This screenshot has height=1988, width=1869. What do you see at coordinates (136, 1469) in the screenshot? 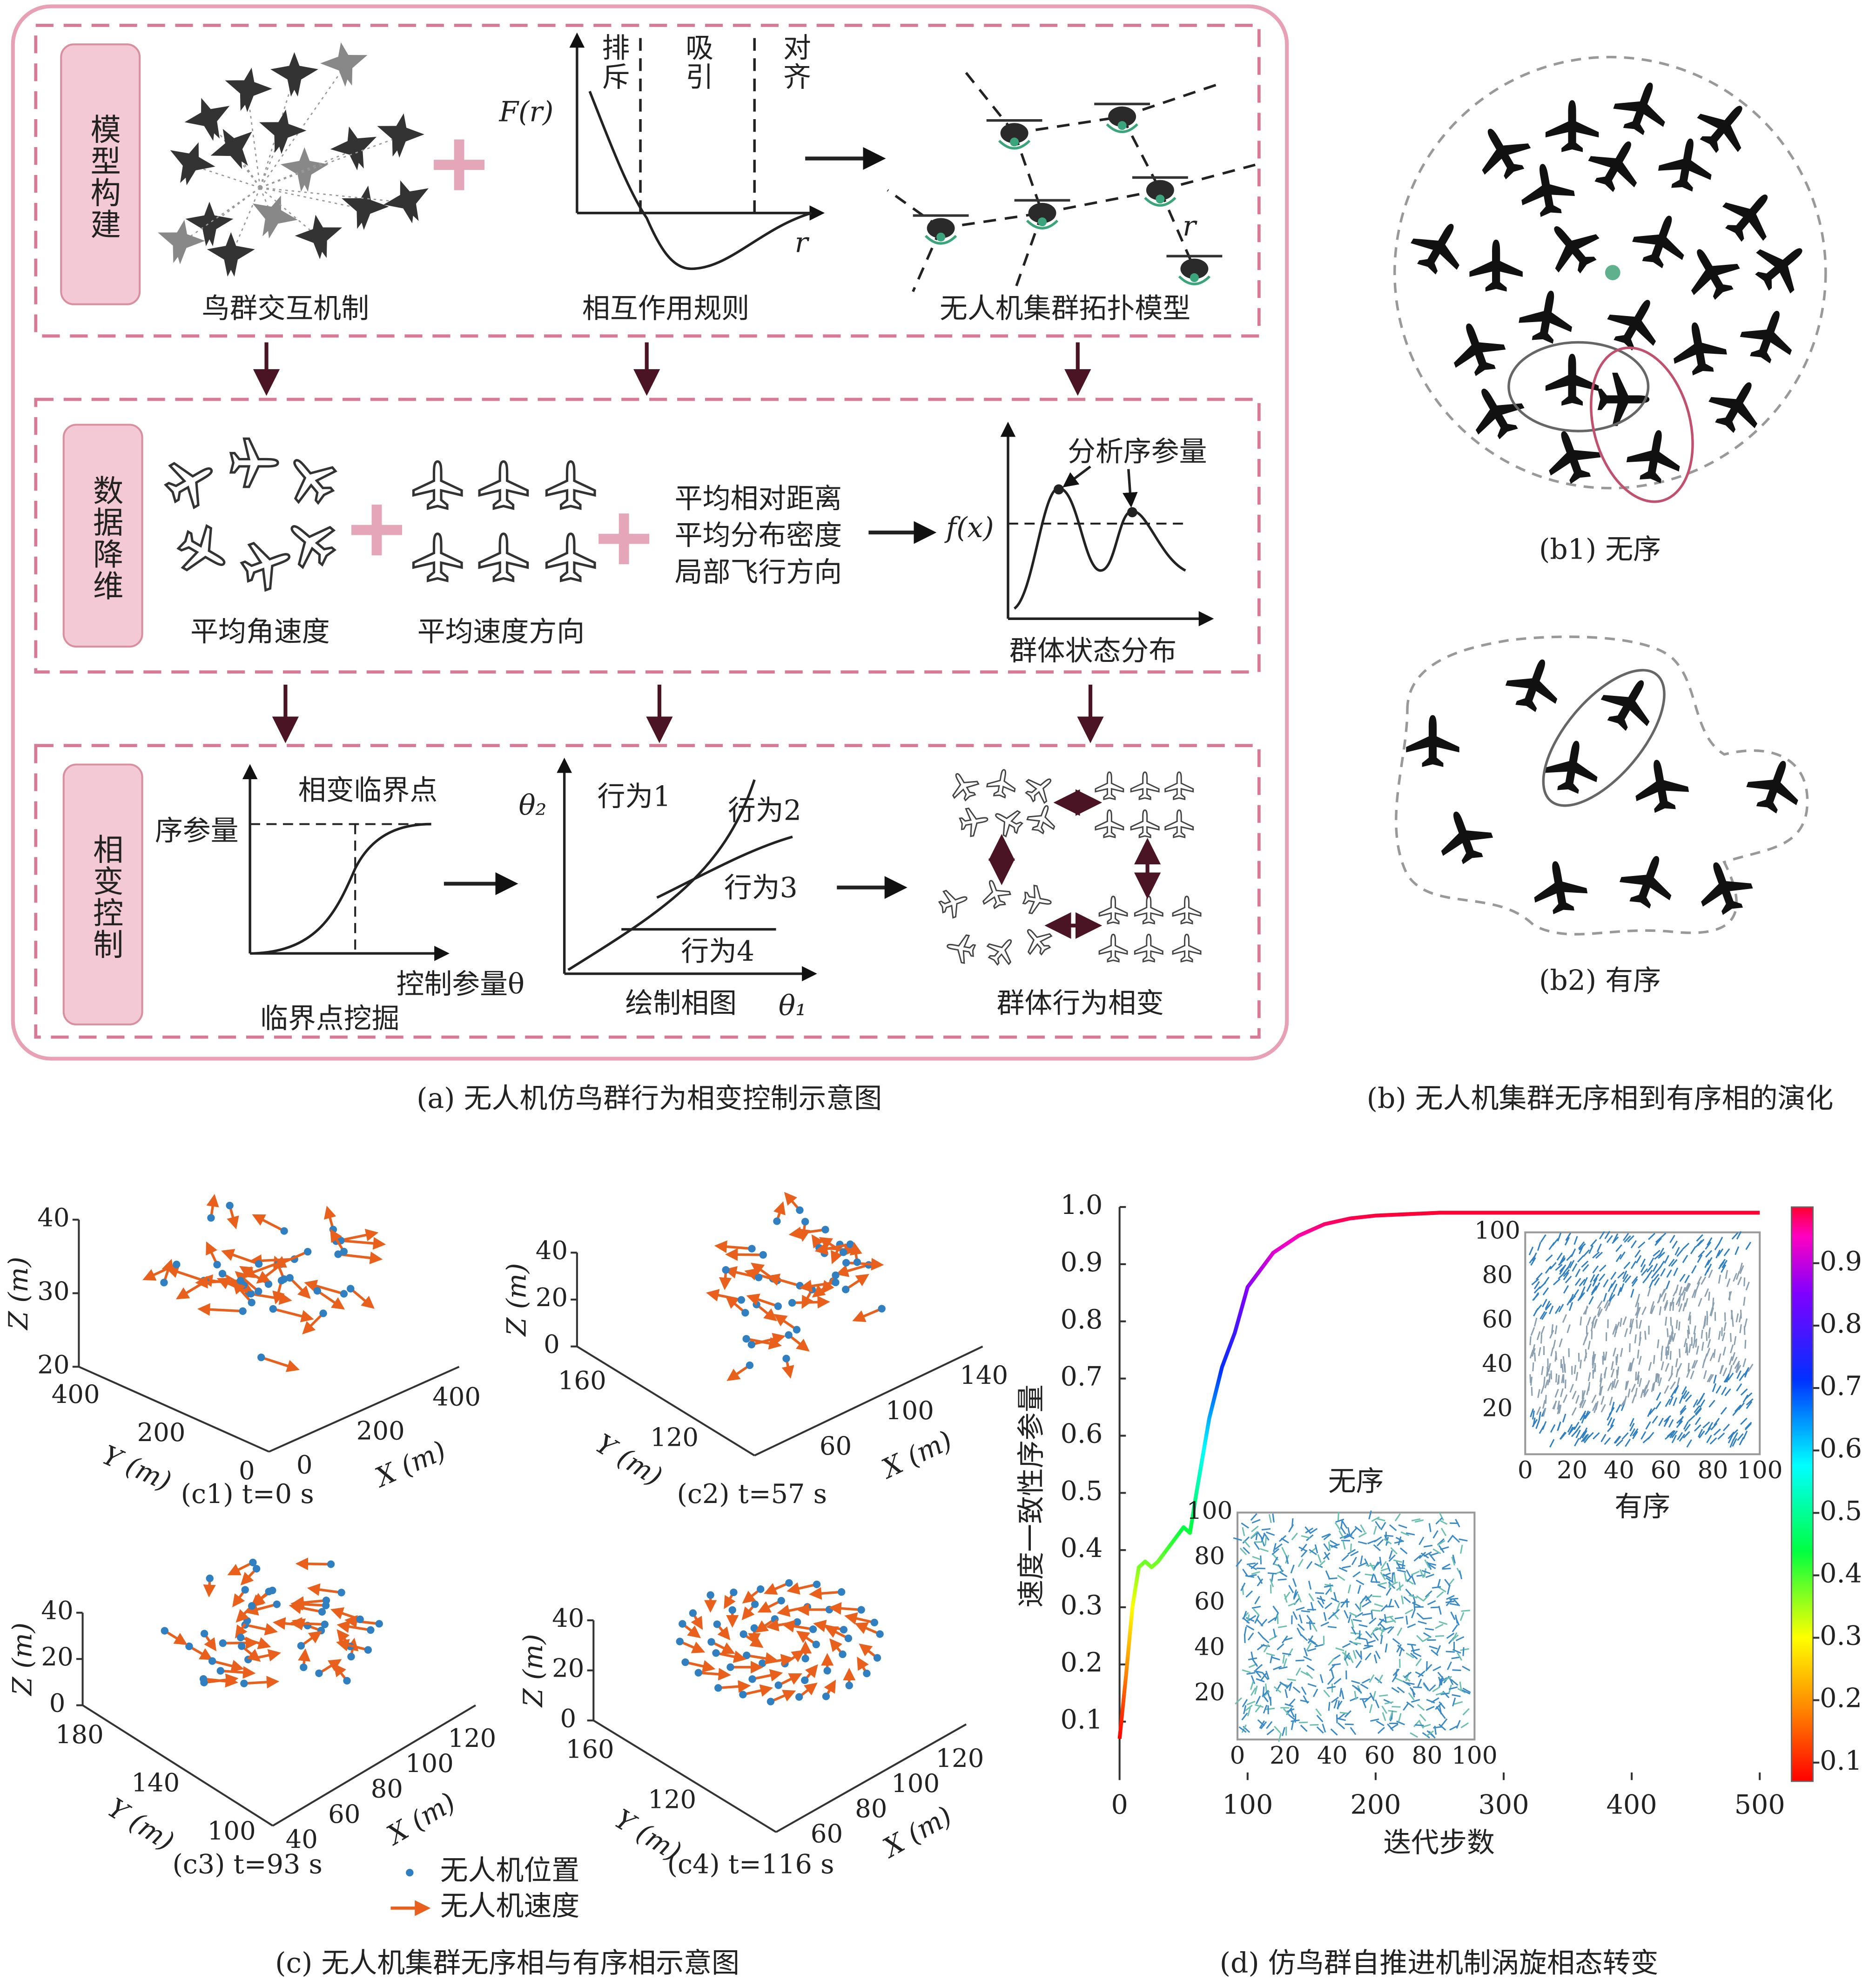
I see `axis-label: Y (m)` at bounding box center [136, 1469].